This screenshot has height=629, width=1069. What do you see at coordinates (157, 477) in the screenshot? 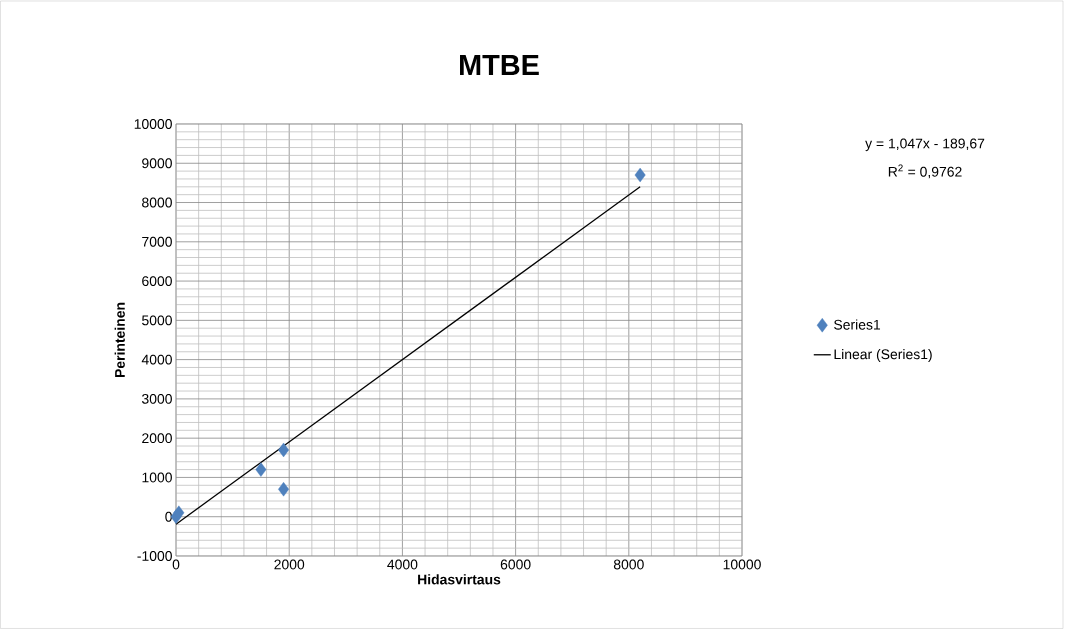
I see `y-tick-label: 1000` at bounding box center [157, 477].